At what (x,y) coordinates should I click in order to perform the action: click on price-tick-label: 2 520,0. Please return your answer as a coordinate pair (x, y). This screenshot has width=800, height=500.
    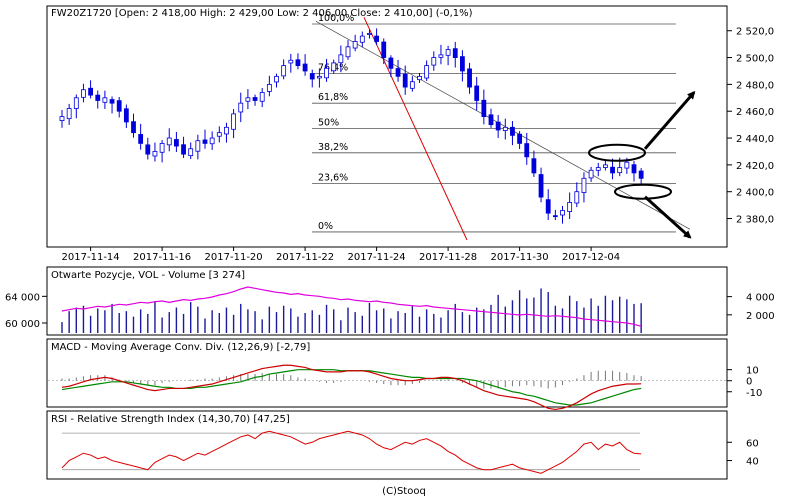
    Looking at the image, I should click on (755, 32).